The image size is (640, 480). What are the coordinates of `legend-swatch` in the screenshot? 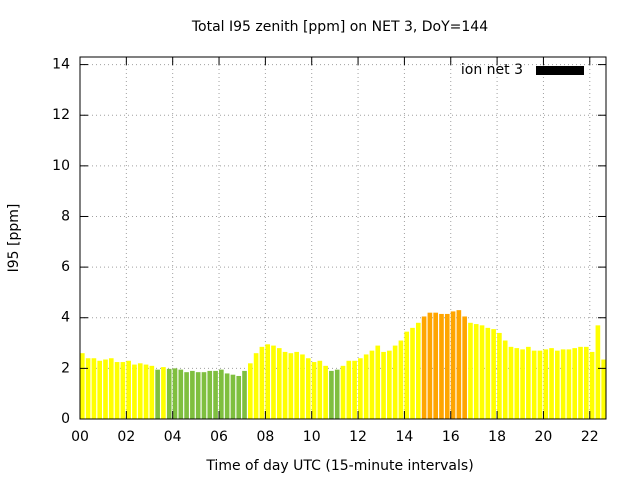 It's located at (560, 70).